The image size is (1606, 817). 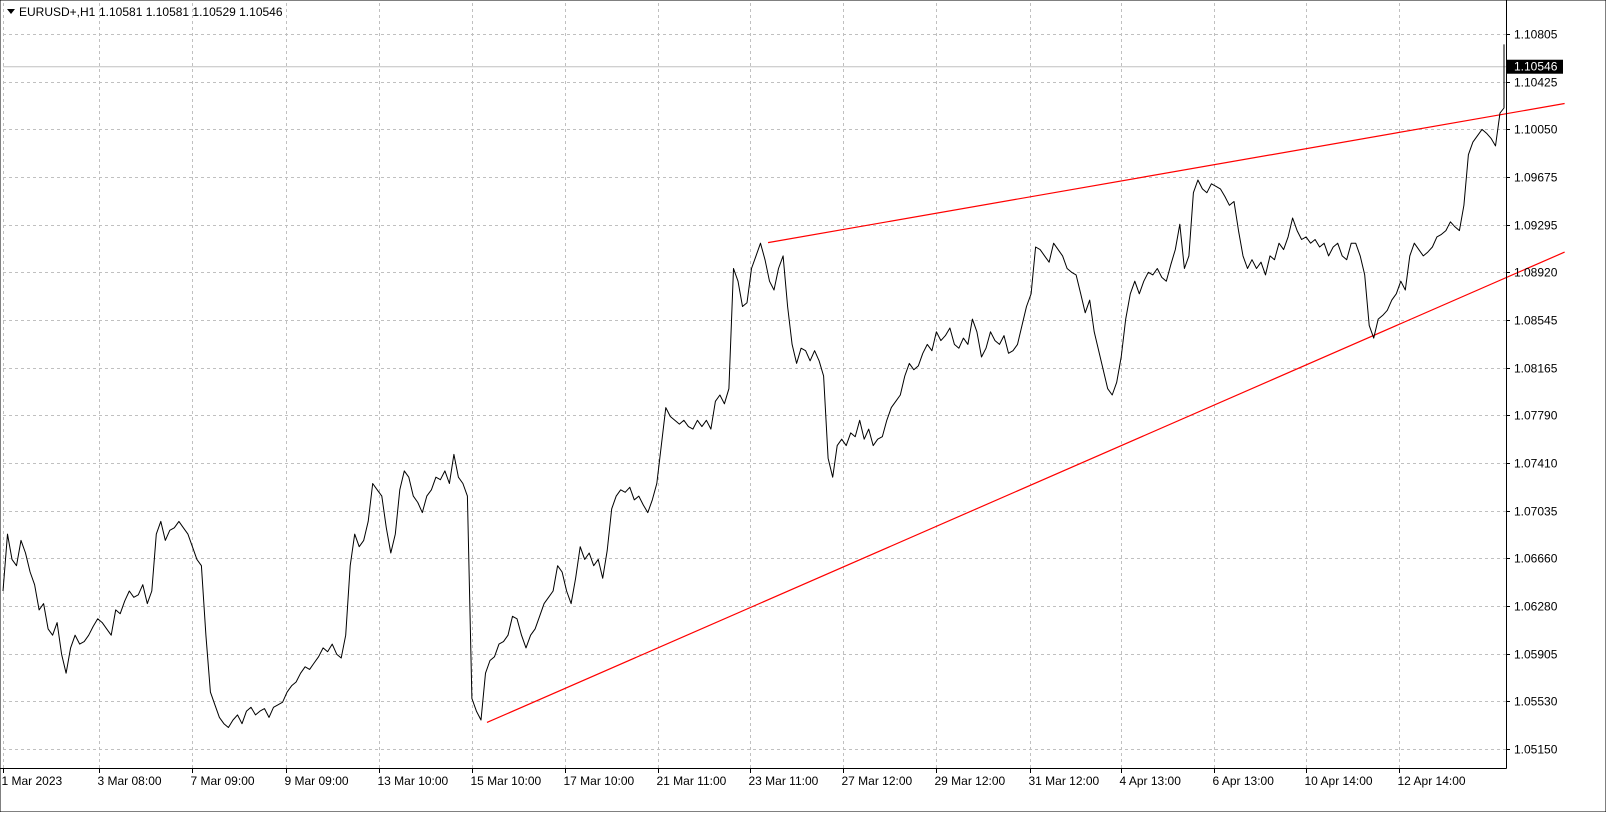 What do you see at coordinates (1536, 130) in the screenshot?
I see `price-tick-label: 1.10050` at bounding box center [1536, 130].